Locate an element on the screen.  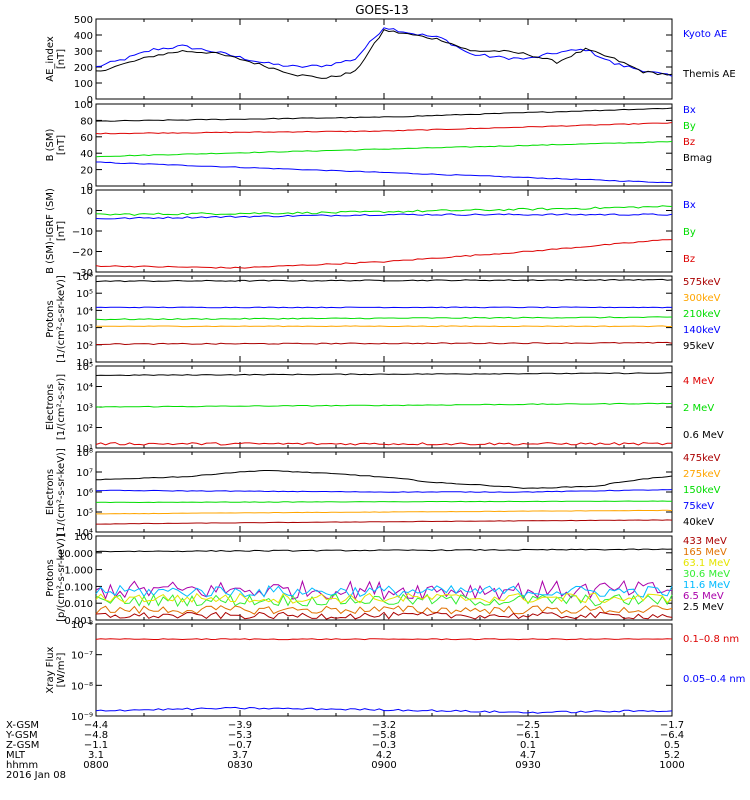
panel-2: −30 −20 −10 0 10 B (SM)-IGRF (SM) [nT] Bx By Bz is located at coordinates (370, 232).